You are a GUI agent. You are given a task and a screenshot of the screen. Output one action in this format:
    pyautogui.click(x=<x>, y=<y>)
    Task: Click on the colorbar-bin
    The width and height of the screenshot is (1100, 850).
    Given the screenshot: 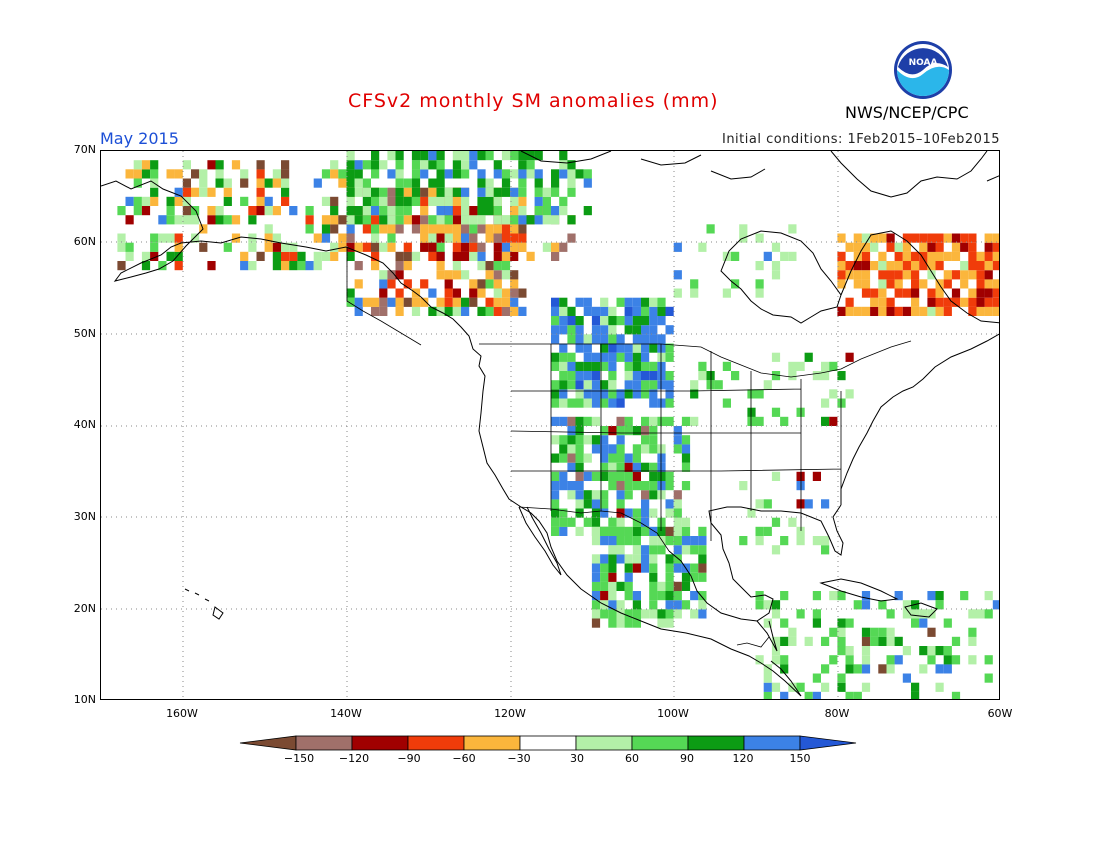 What is the action you would take?
    pyautogui.click(x=268, y=743)
    